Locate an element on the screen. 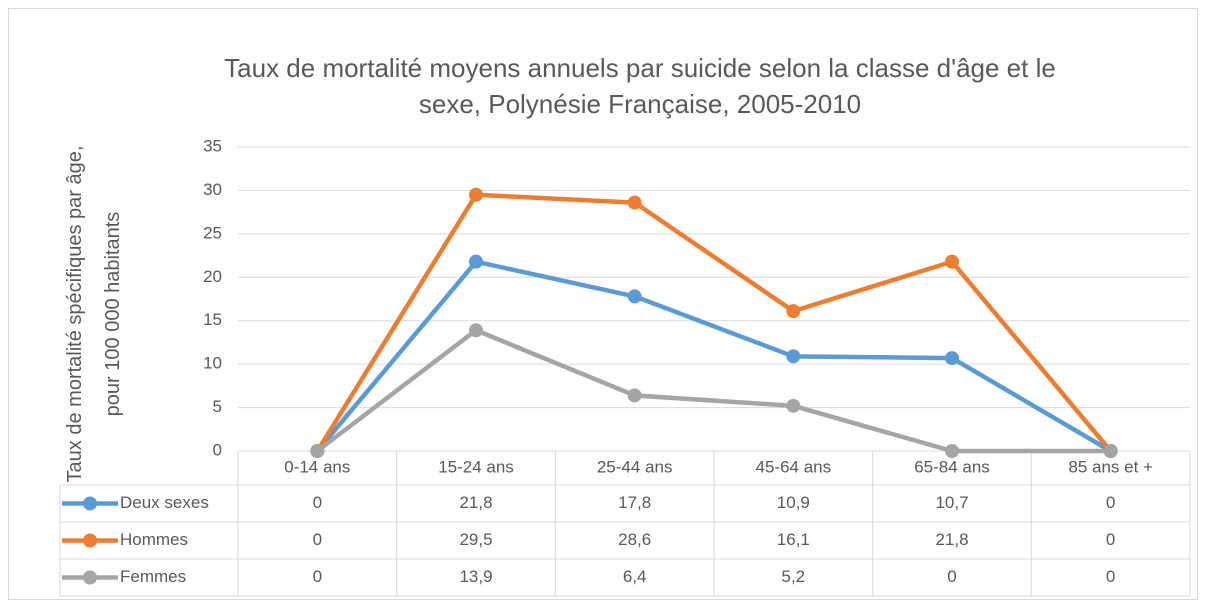 The image size is (1206, 608). y-tick-label: 15 is located at coordinates (212, 319).